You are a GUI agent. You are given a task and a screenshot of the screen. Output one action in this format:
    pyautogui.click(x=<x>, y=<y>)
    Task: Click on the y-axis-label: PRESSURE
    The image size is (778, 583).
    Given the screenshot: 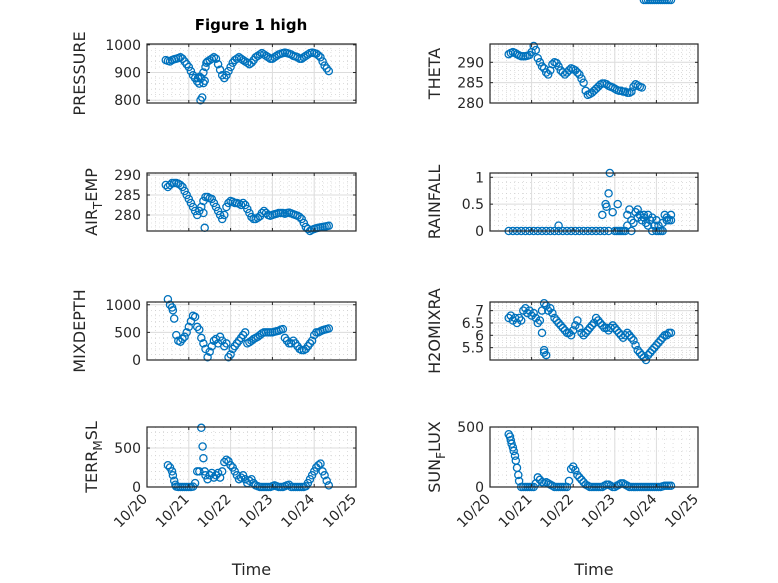 What is the action you would take?
    pyautogui.click(x=79, y=73)
    